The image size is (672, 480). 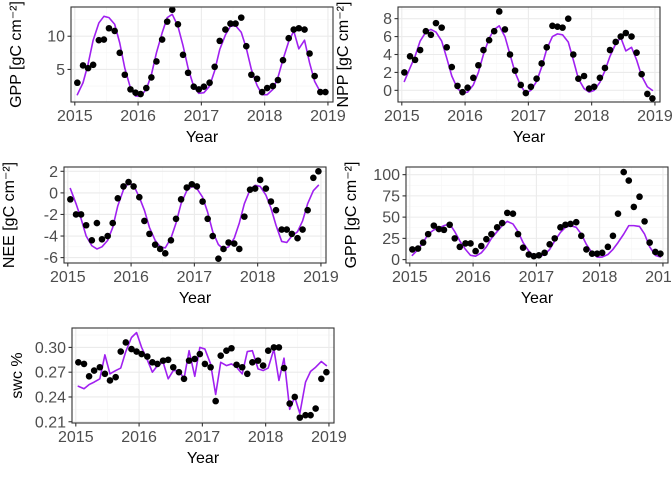 I want to click on panel-border, so click(x=537, y=215).